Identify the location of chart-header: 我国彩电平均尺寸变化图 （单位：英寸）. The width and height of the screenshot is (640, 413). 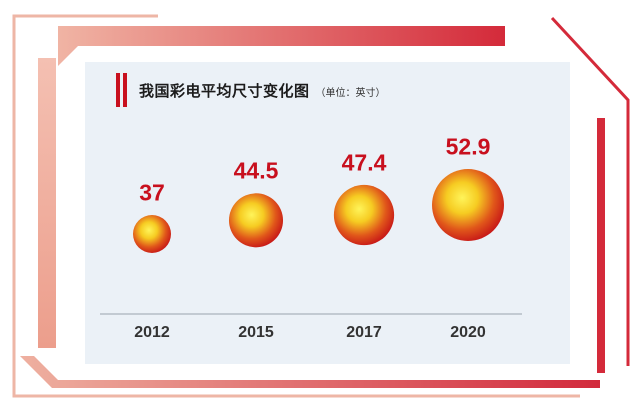
(251, 90).